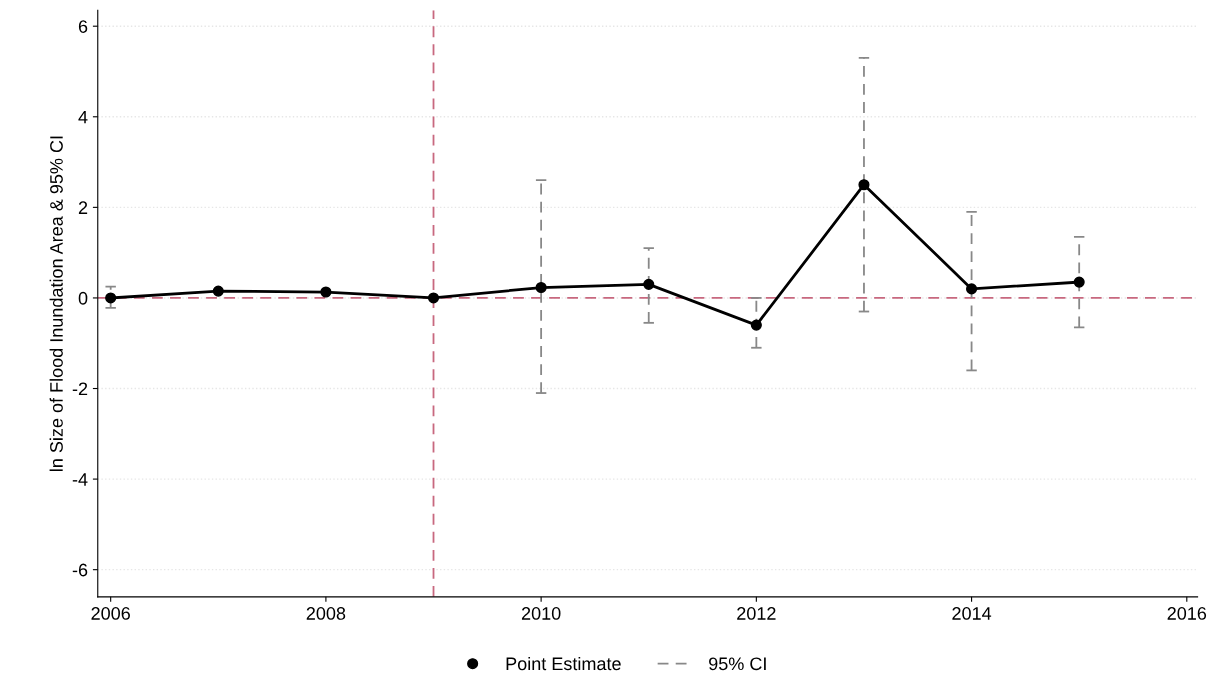 The image size is (1222, 690). Describe the element at coordinates (737, 664) in the screenshot. I see `text: 95% CI` at that location.